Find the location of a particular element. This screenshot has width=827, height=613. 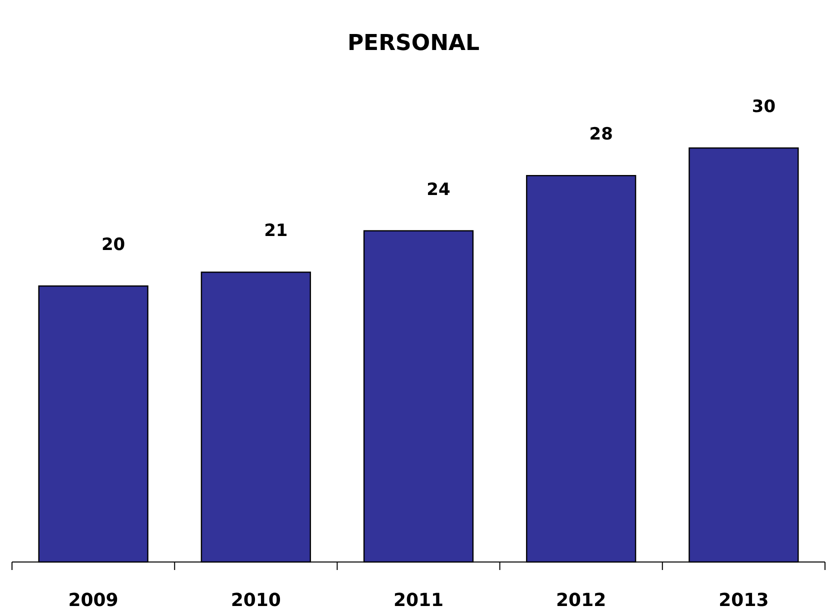

x-tick-label: 2012 is located at coordinates (581, 600).